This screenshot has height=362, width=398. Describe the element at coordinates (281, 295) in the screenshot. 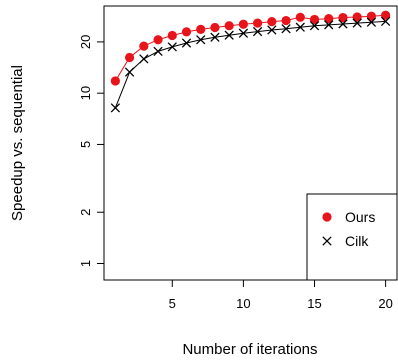

I see `x-axis: 5 10 15 20` at that location.